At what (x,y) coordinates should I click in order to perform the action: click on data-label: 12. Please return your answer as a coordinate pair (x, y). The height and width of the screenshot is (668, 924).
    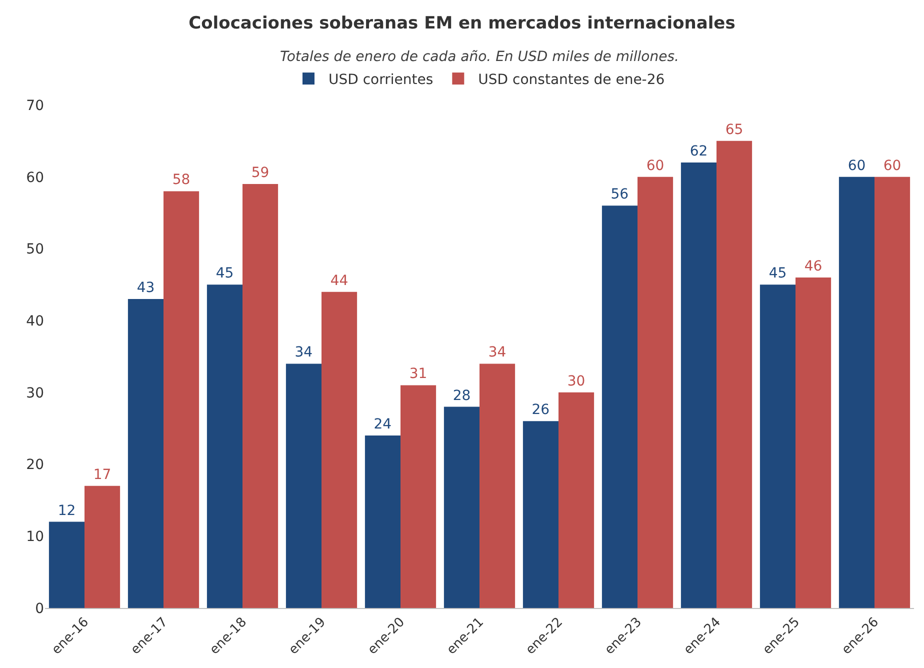
    Looking at the image, I should click on (67, 510).